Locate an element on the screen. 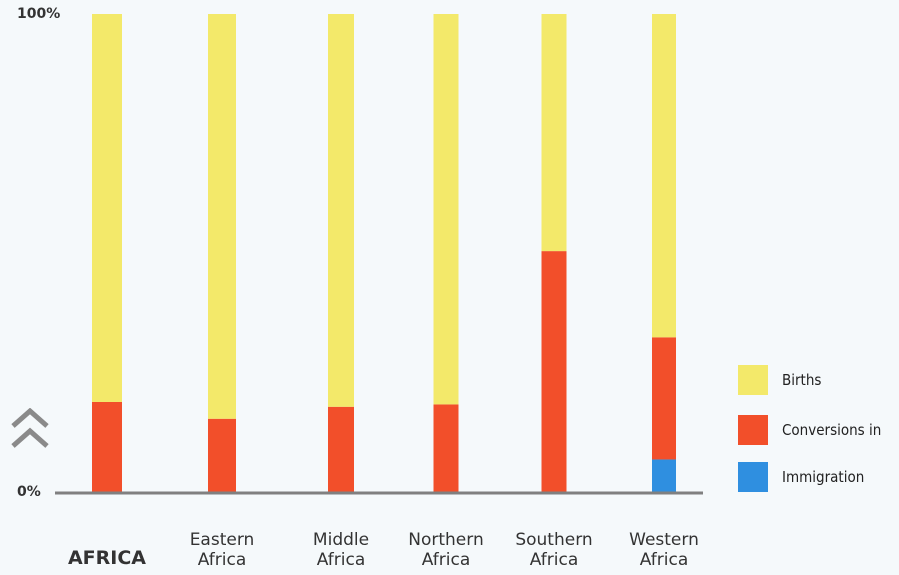 The image size is (899, 575). category-label-5: Western Africa is located at coordinates (664, 550).